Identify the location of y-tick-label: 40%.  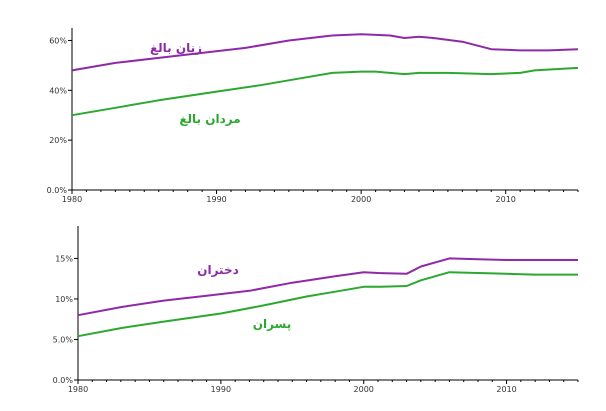
(58, 90).